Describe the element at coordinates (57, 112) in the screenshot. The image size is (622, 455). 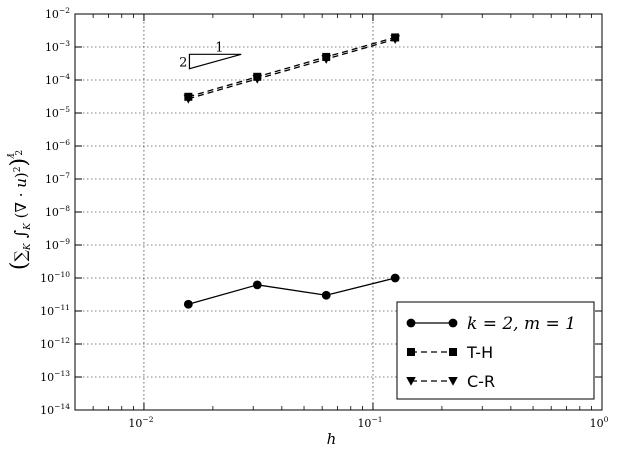
I see `y-tick-label: 10⁻⁵` at that location.